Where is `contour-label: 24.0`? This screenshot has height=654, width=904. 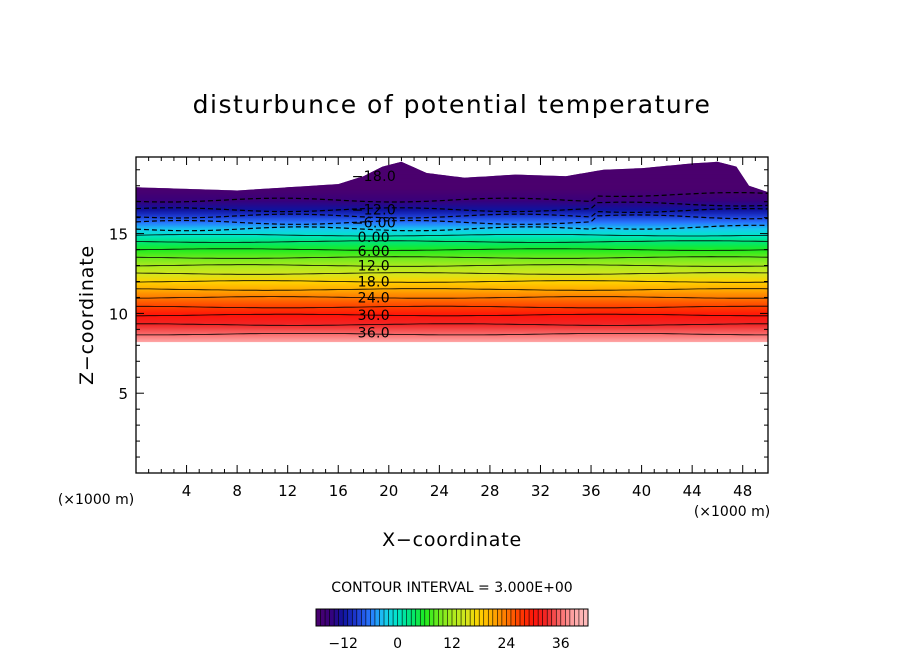
contour-label: 24.0 is located at coordinates (374, 298).